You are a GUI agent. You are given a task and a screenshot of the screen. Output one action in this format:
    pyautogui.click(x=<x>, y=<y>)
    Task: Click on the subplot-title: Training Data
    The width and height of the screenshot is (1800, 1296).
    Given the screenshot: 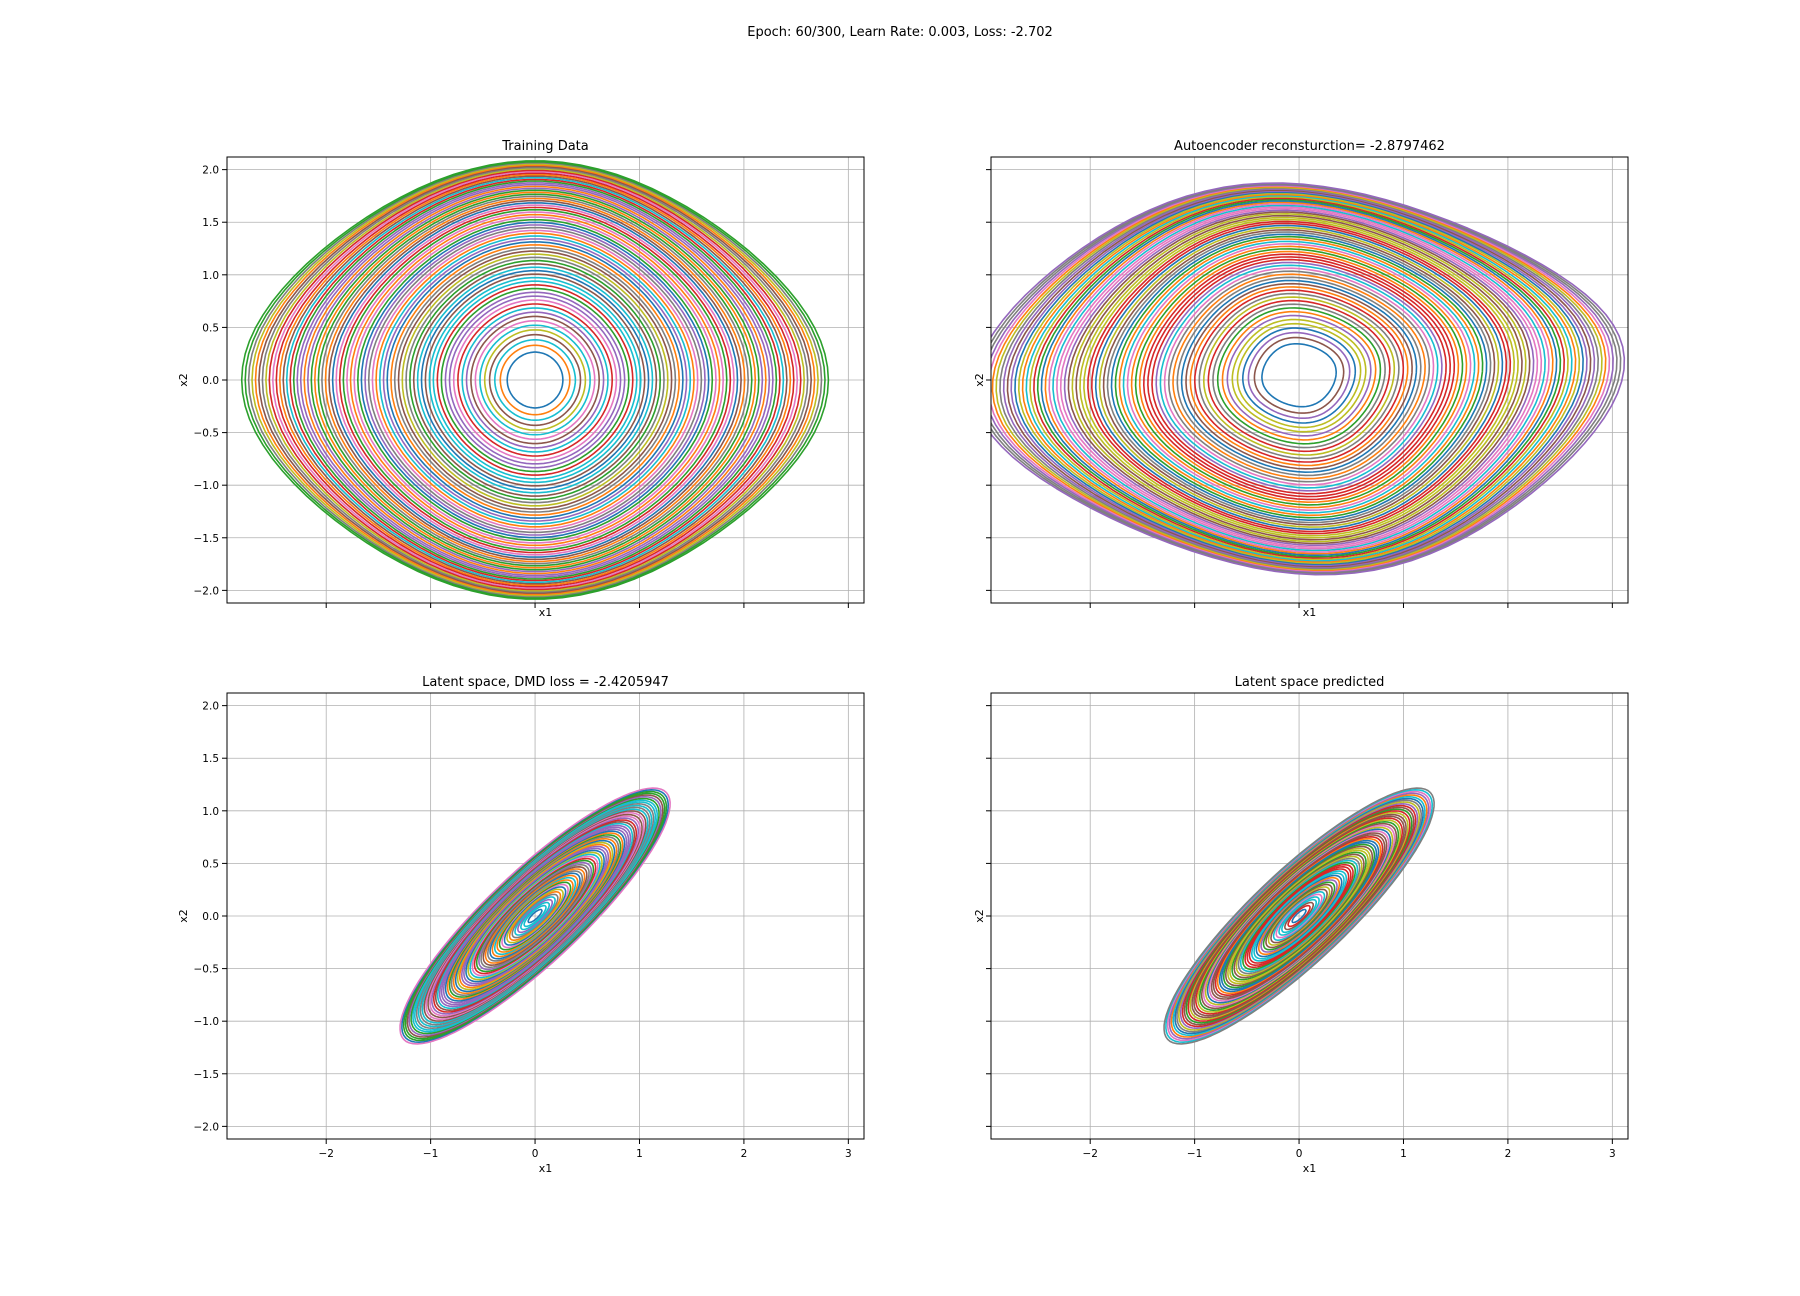 What is the action you would take?
    pyautogui.click(x=544, y=146)
    